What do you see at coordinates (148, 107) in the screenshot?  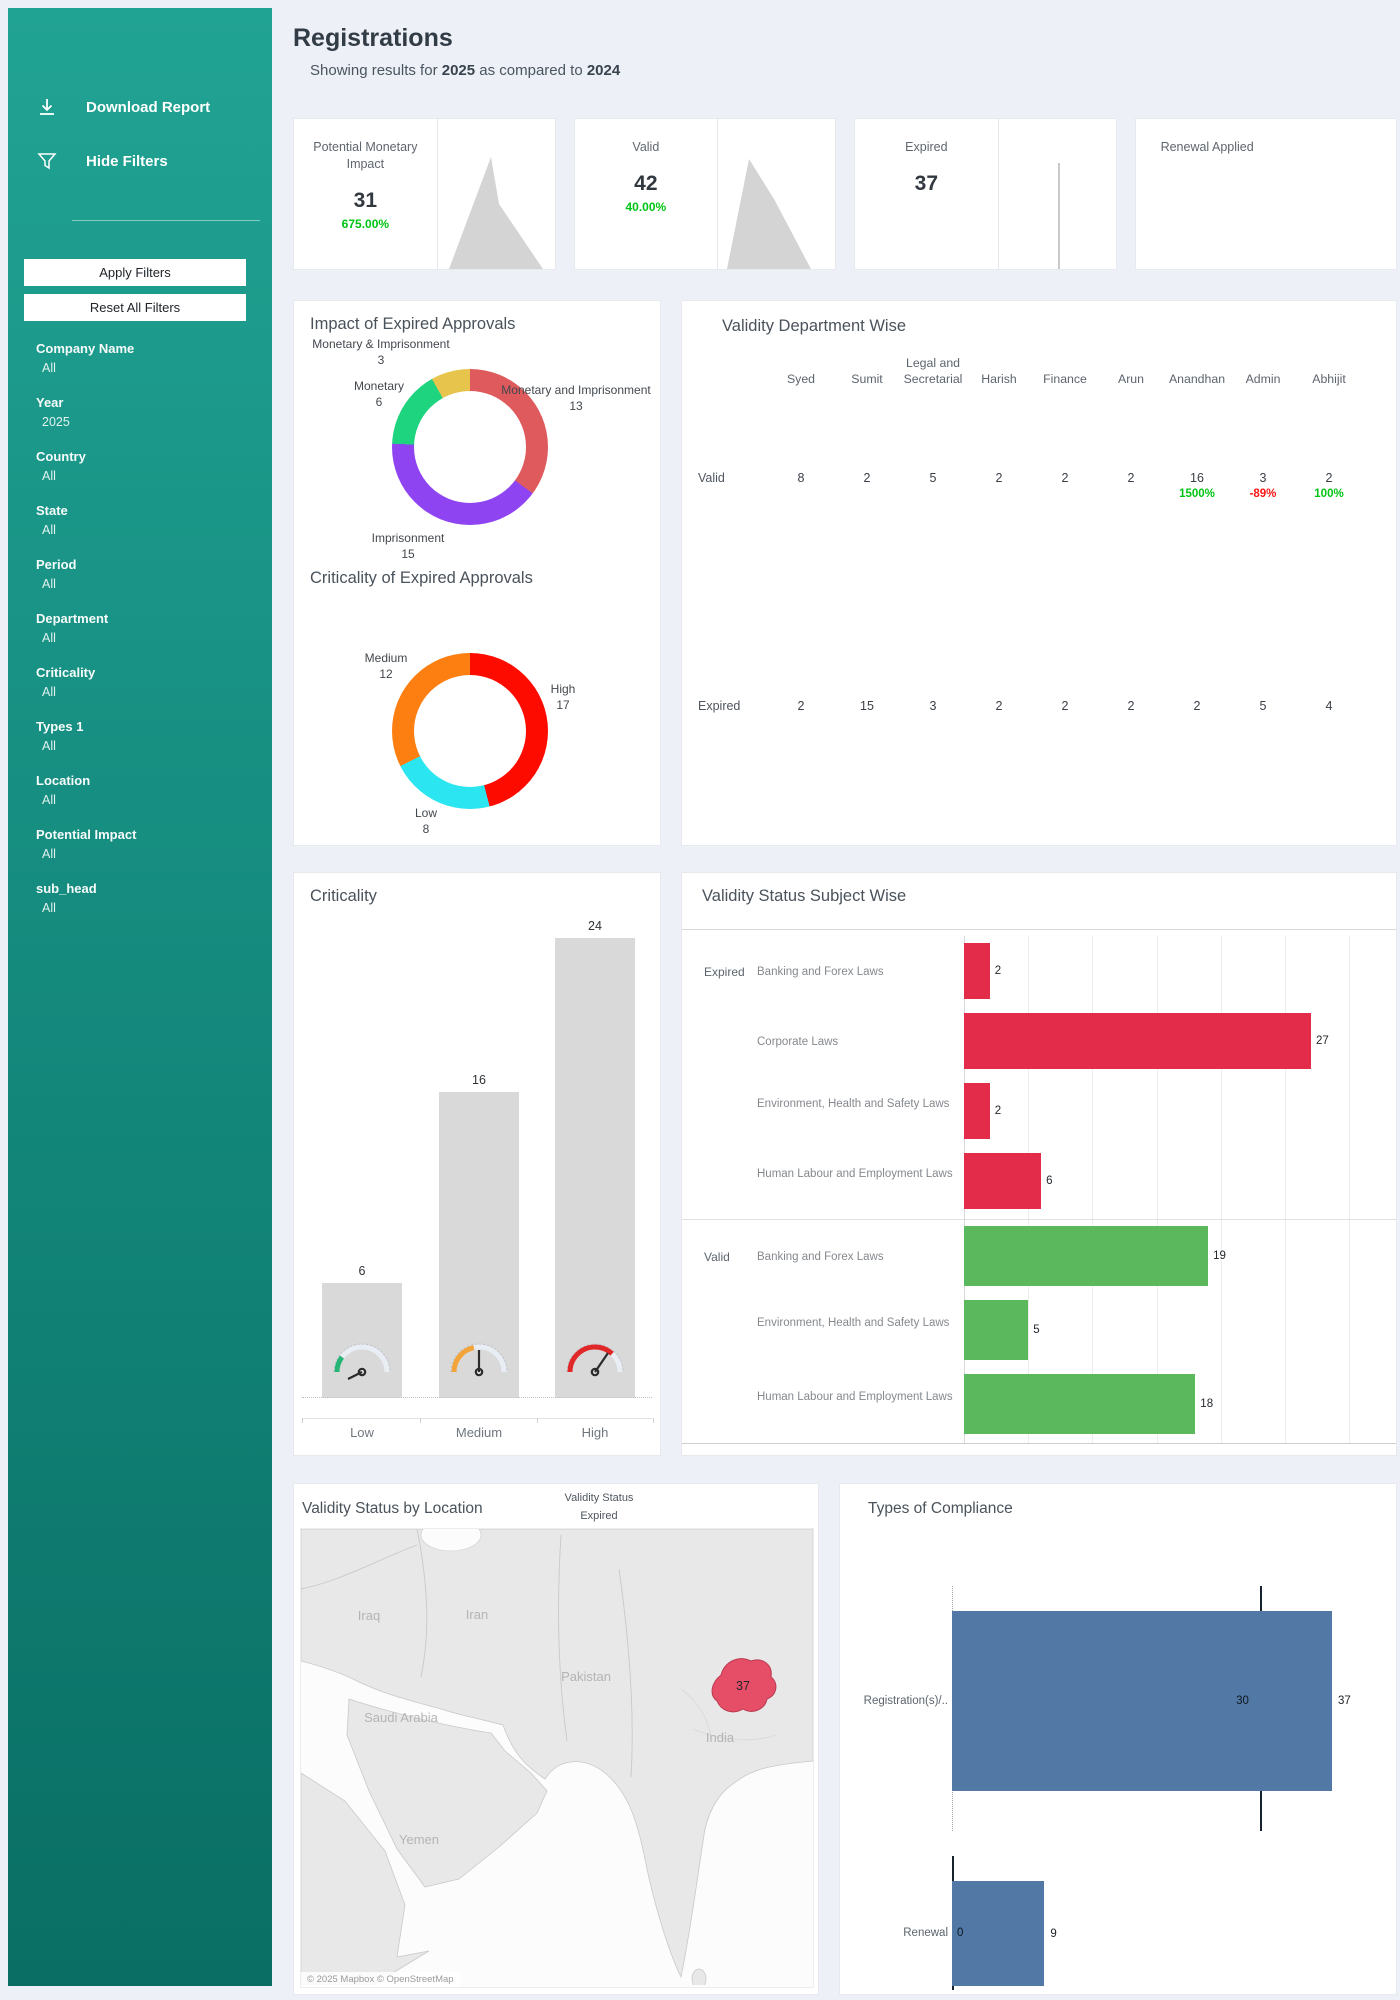 I see `download-report-label: Download Report` at bounding box center [148, 107].